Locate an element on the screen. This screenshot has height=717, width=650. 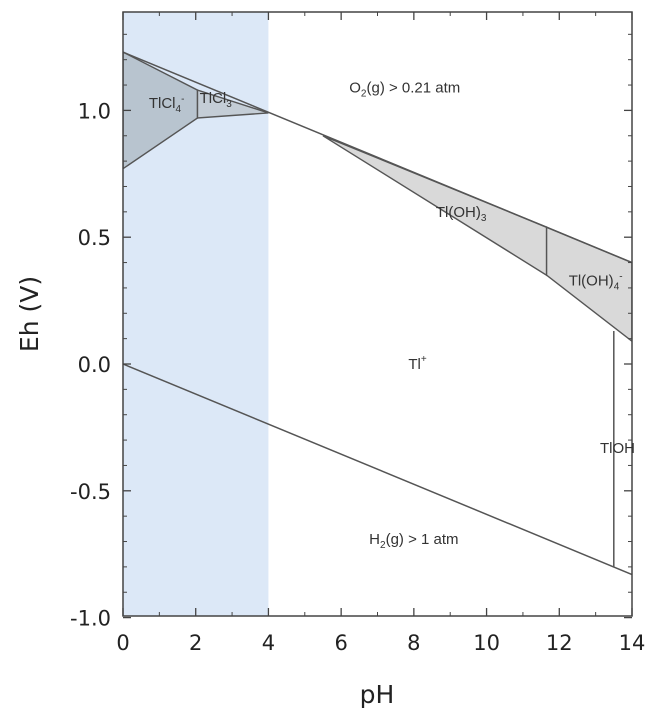
y-tick-label-2: 0.0 is located at coordinates (94, 365).